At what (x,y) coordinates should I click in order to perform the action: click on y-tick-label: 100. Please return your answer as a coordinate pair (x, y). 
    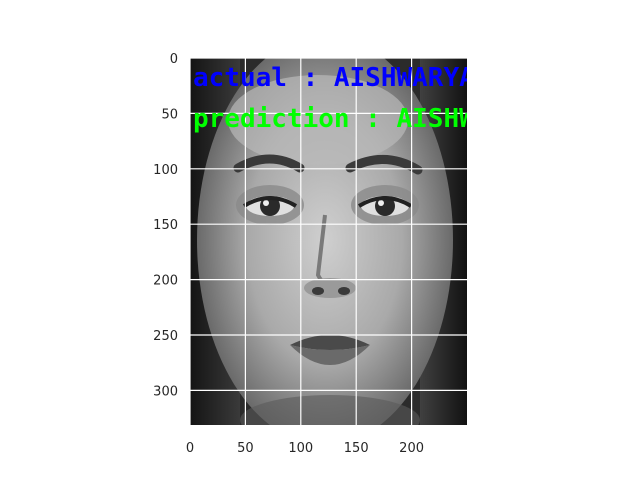
    Looking at the image, I should click on (165, 170).